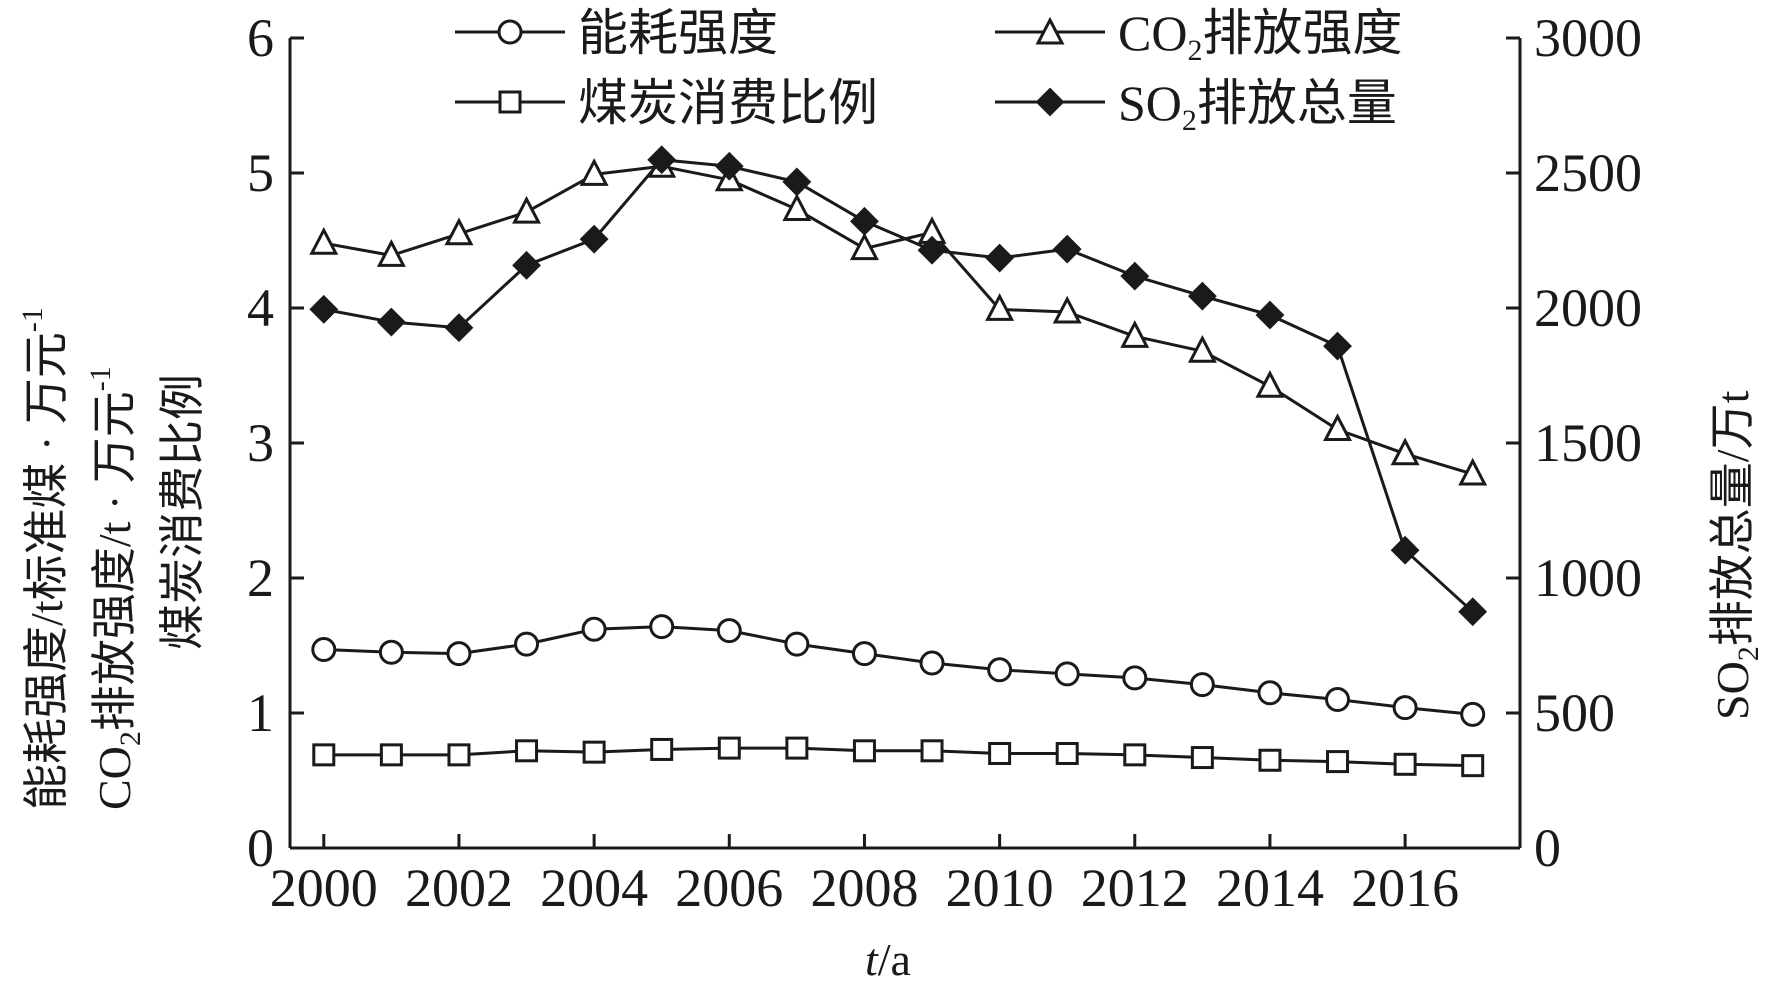 The image size is (1772, 987). What do you see at coordinates (1050, 102) in the screenshot?
I see `legend-diamond-marker` at bounding box center [1050, 102].